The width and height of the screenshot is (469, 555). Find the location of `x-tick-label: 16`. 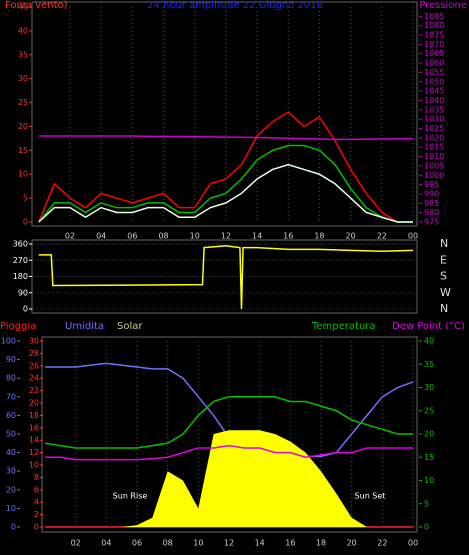

x-tick-label: 16 is located at coordinates (290, 543).